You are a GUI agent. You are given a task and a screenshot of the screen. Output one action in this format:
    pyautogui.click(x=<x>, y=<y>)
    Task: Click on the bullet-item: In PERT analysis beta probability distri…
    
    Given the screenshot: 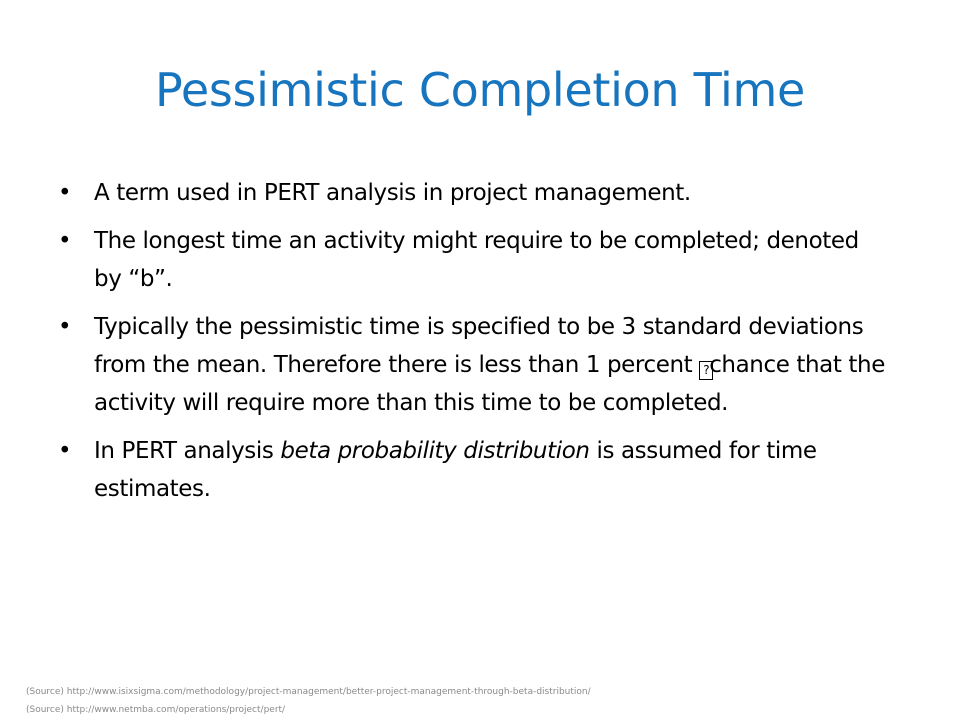 What is the action you would take?
    pyautogui.click(x=471, y=470)
    